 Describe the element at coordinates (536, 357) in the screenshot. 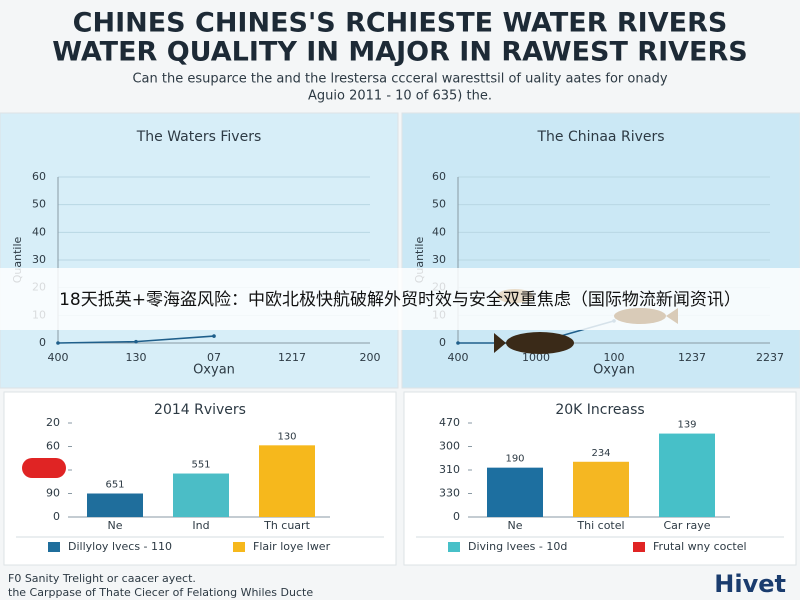

I see `x-tick-label: 1000` at that location.